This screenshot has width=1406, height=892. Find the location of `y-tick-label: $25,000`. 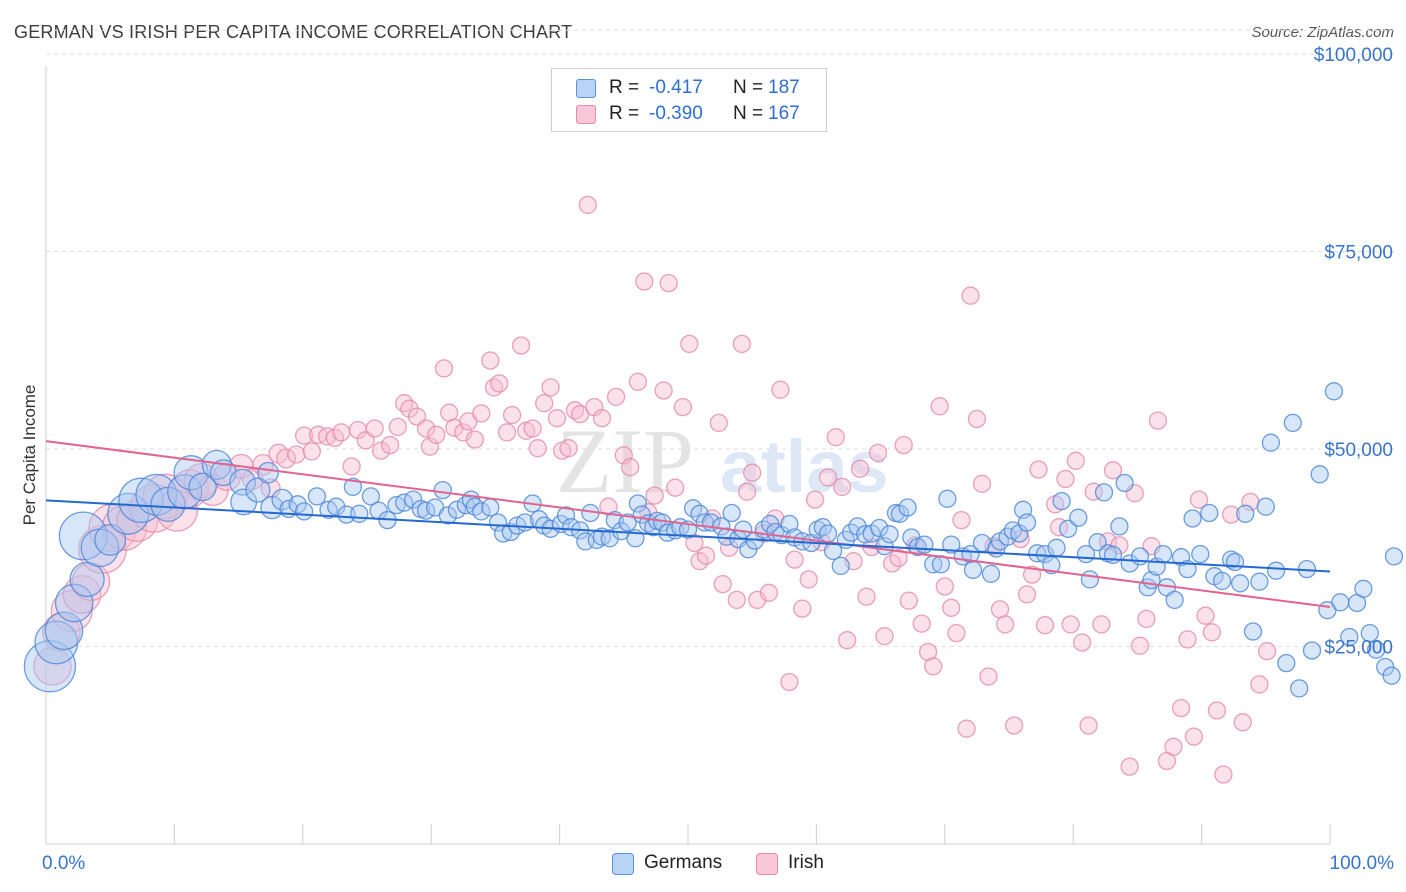

y-tick-label: $25,000 is located at coordinates (1358, 648).